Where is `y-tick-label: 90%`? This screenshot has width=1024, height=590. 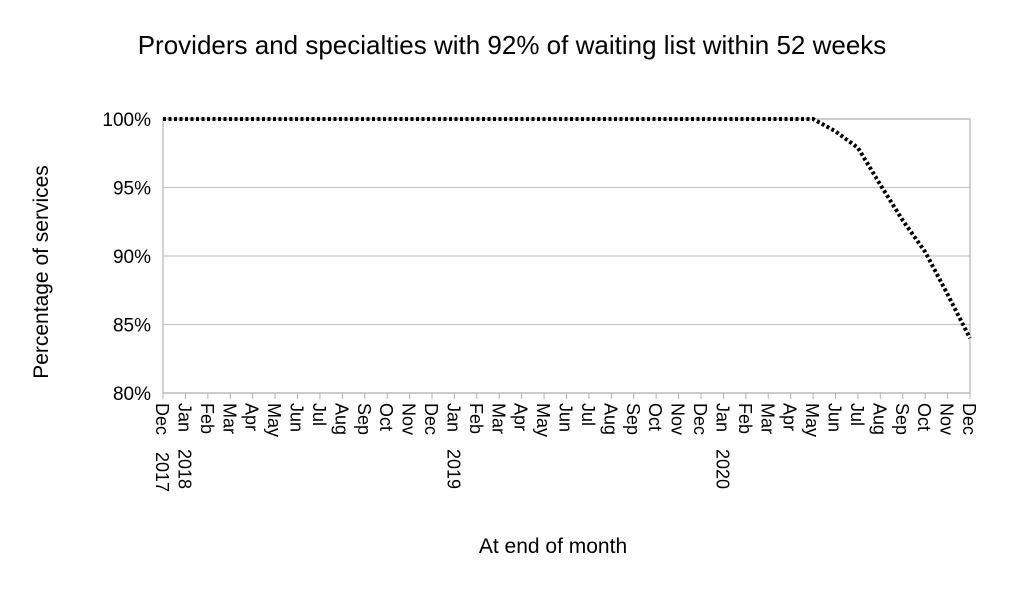 y-tick-label: 90% is located at coordinates (132, 257).